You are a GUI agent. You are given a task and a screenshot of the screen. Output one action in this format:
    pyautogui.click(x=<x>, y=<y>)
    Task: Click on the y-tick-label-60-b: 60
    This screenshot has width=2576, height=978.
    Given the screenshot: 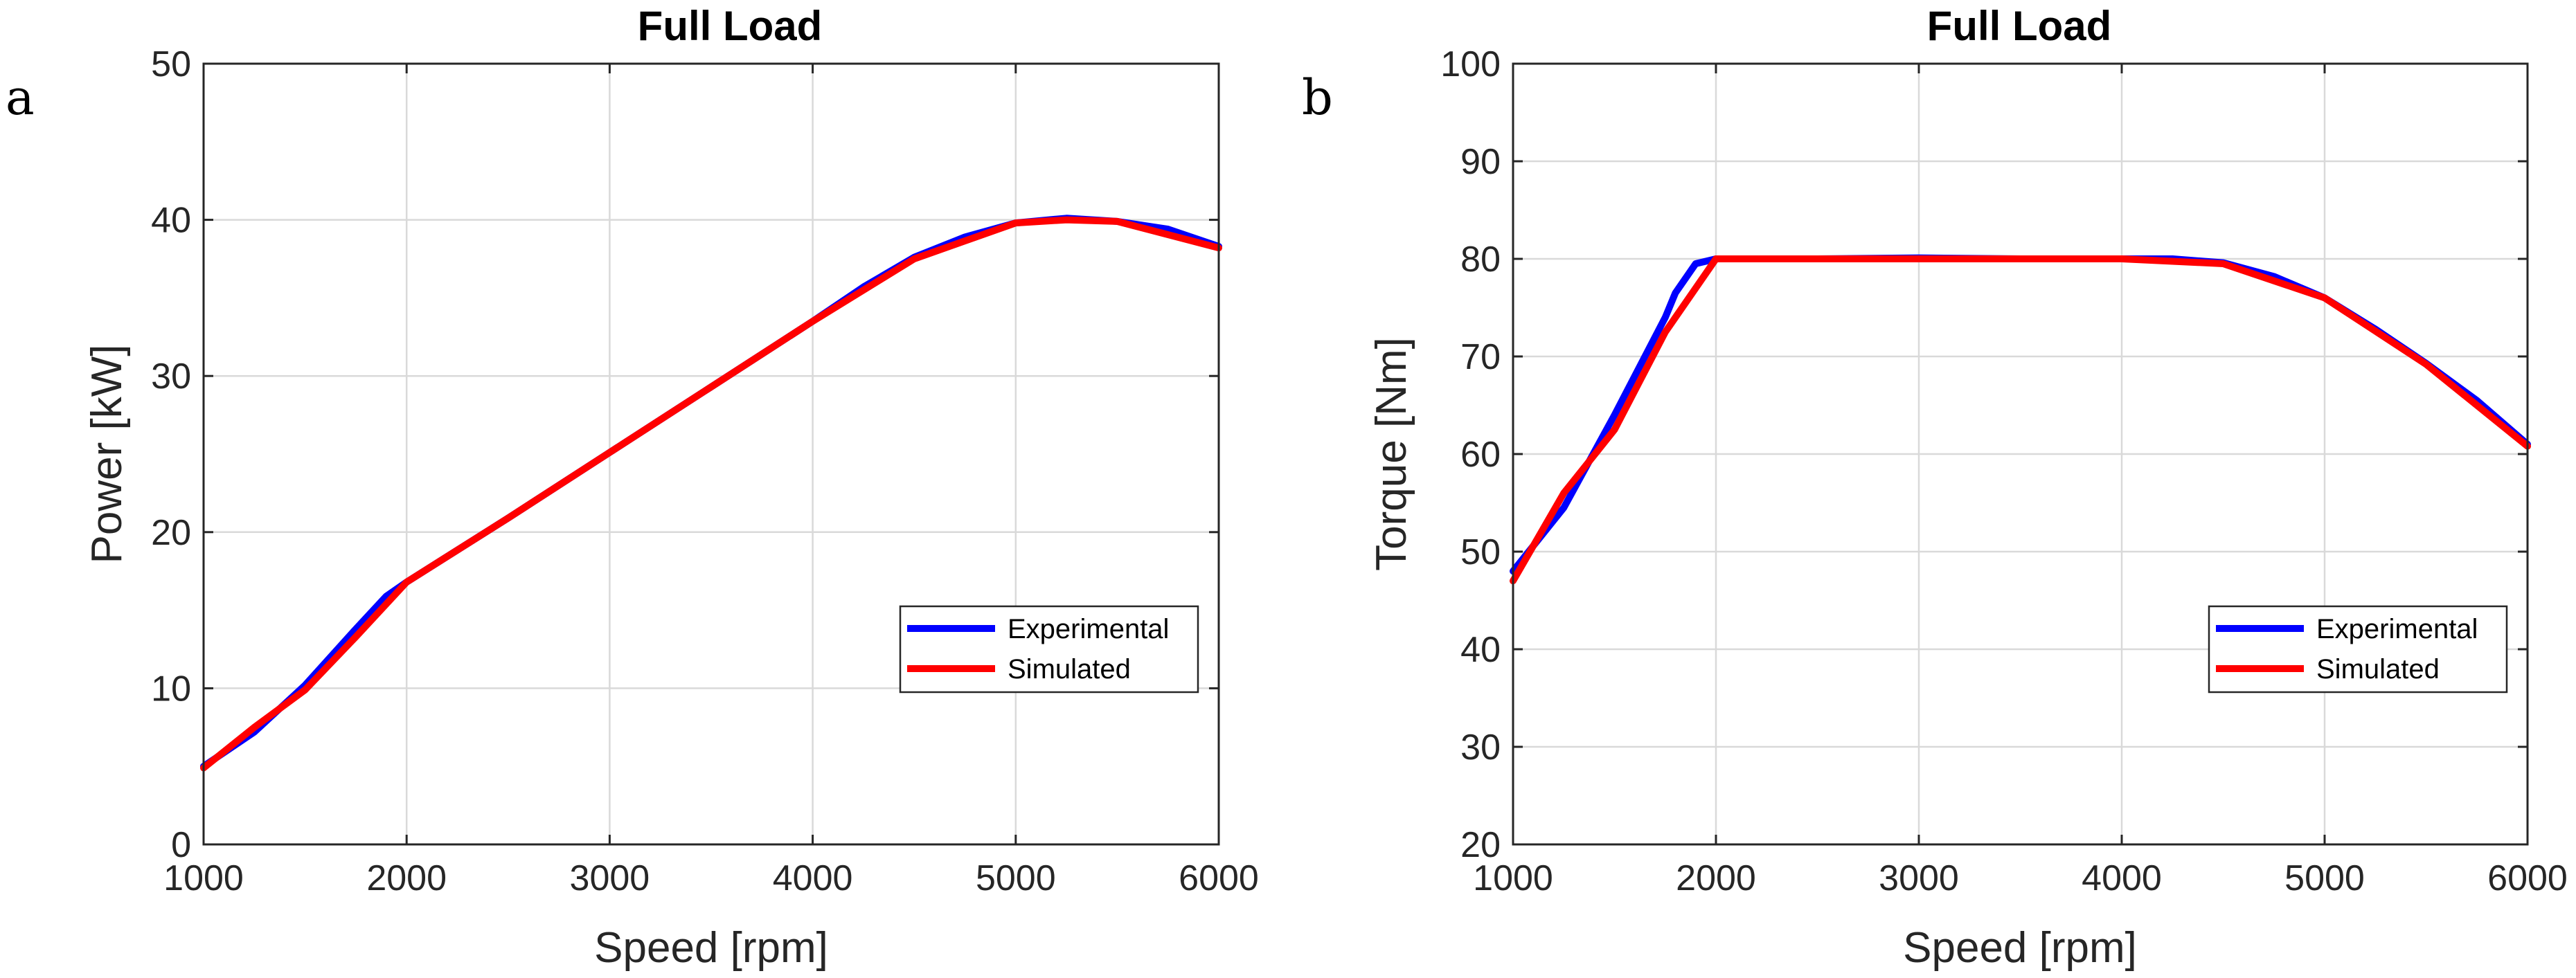 What is the action you would take?
    pyautogui.click(x=1480, y=455)
    